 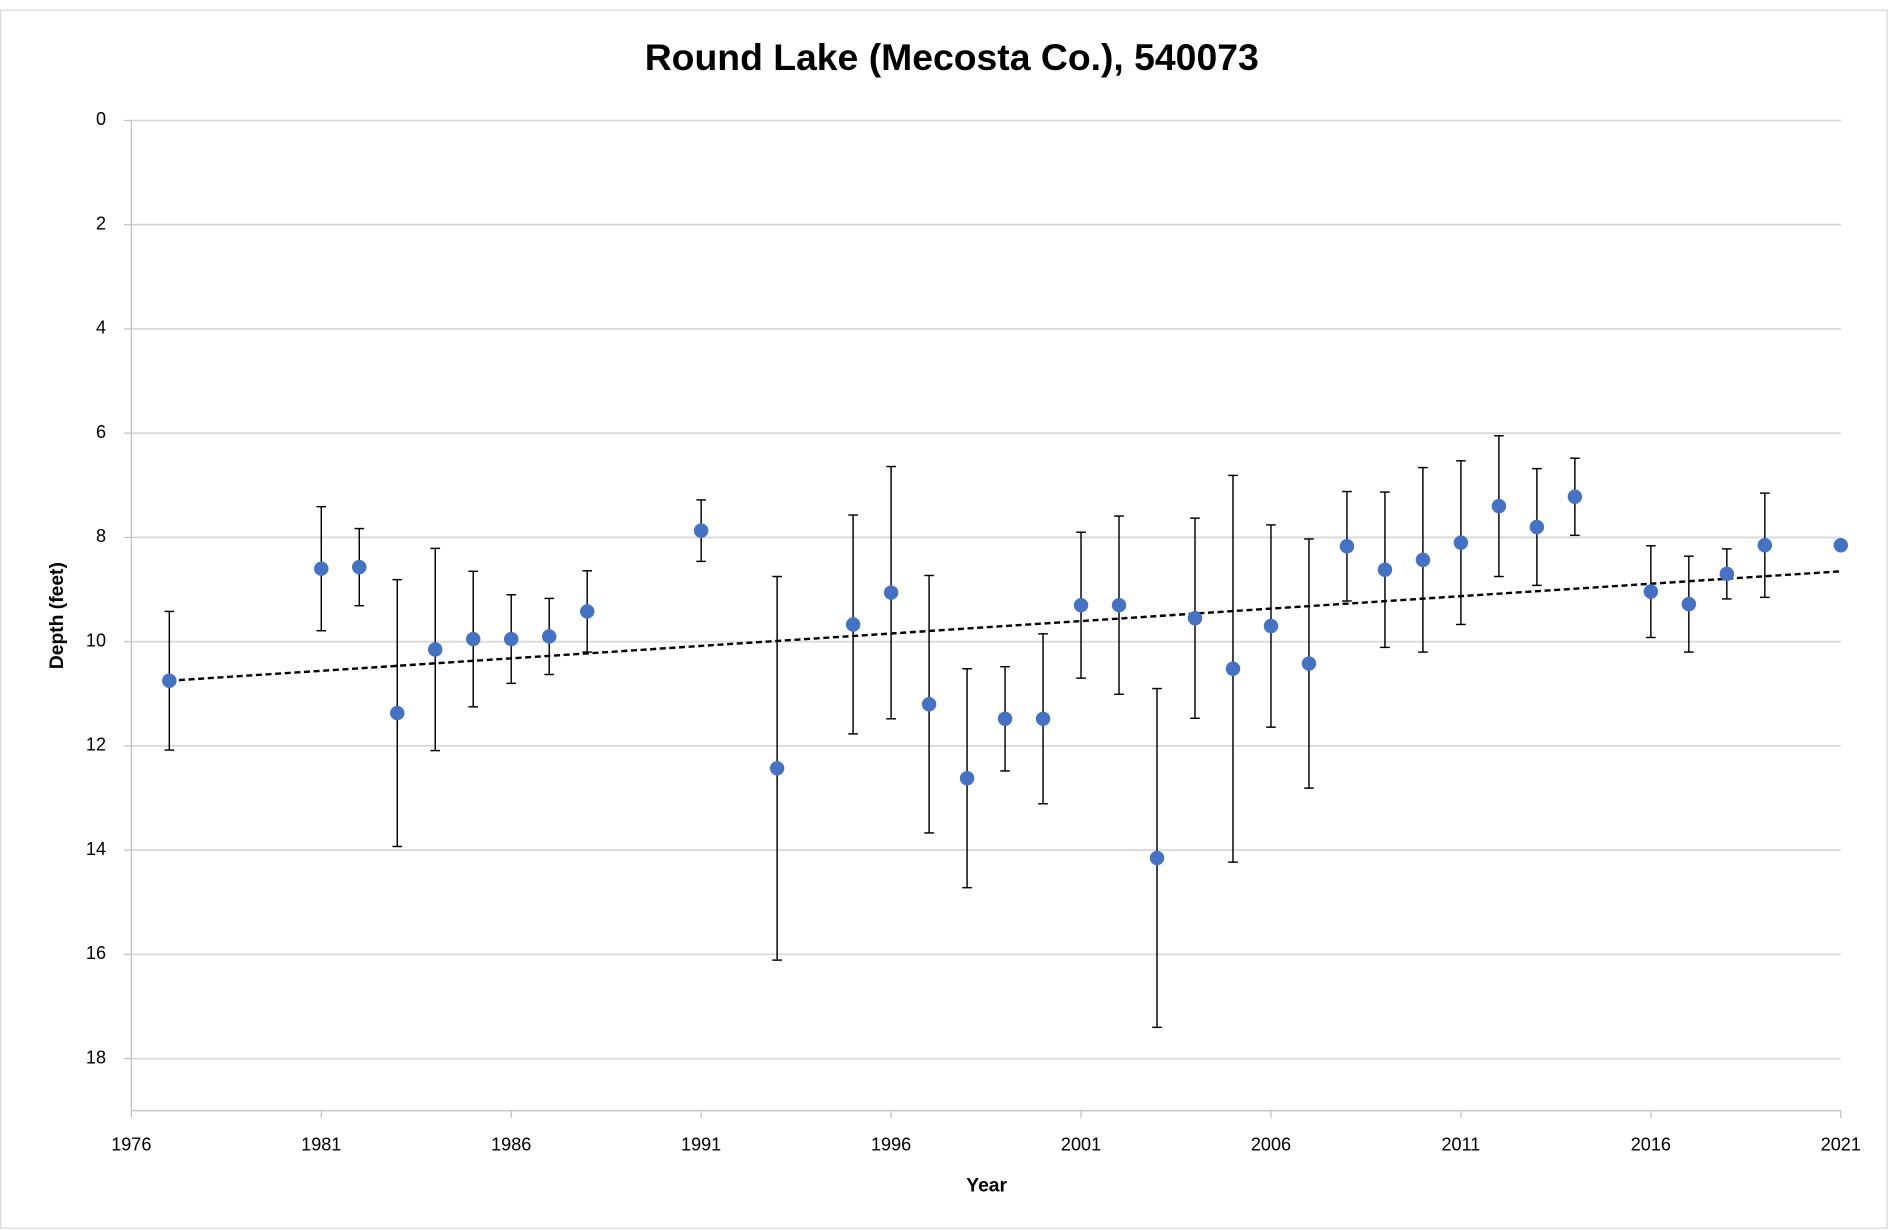 I want to click on y-tick-label: 0, so click(x=101, y=119).